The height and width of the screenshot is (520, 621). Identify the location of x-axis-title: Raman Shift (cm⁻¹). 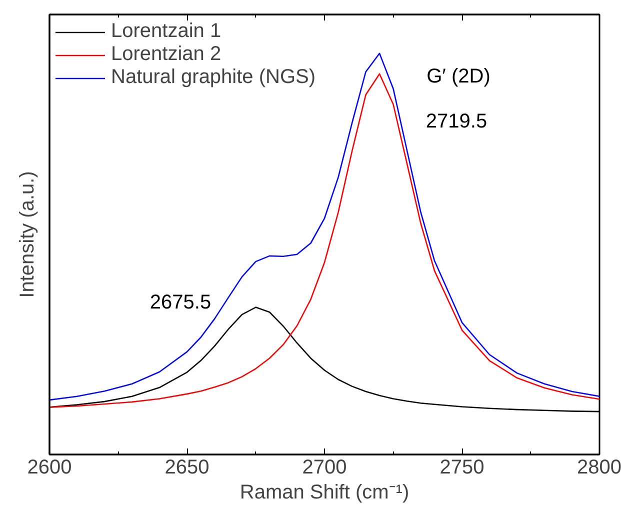
(325, 493).